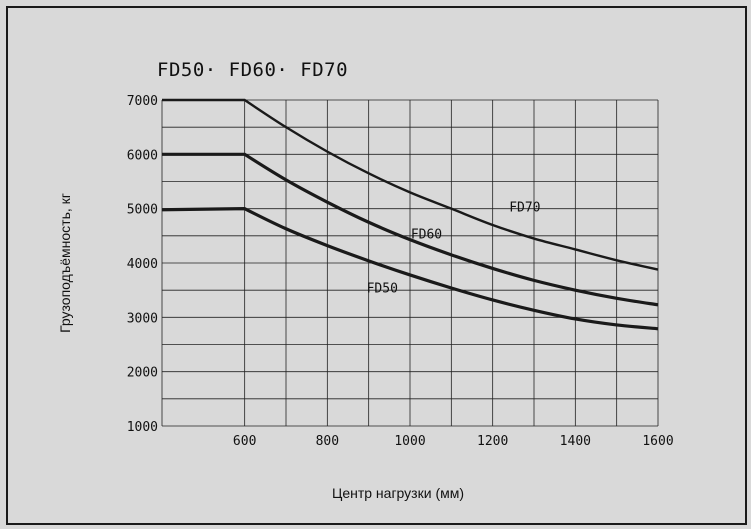 The image size is (751, 529). What do you see at coordinates (398, 493) in the screenshot?
I see `x-axis-label: Центр нагрузки (мм)` at bounding box center [398, 493].